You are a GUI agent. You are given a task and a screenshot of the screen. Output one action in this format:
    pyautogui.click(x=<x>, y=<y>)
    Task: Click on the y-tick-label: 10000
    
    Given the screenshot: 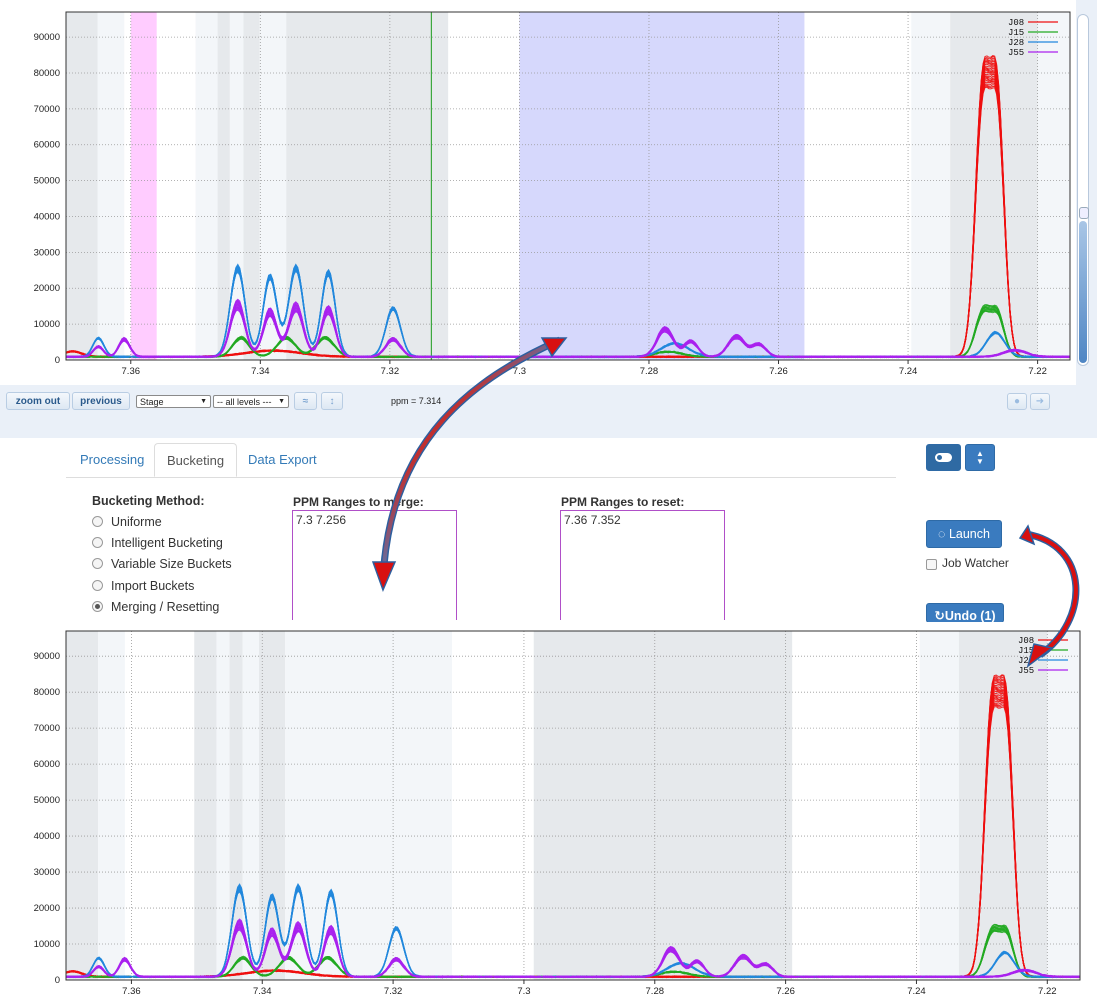 What is the action you would take?
    pyautogui.click(x=47, y=944)
    